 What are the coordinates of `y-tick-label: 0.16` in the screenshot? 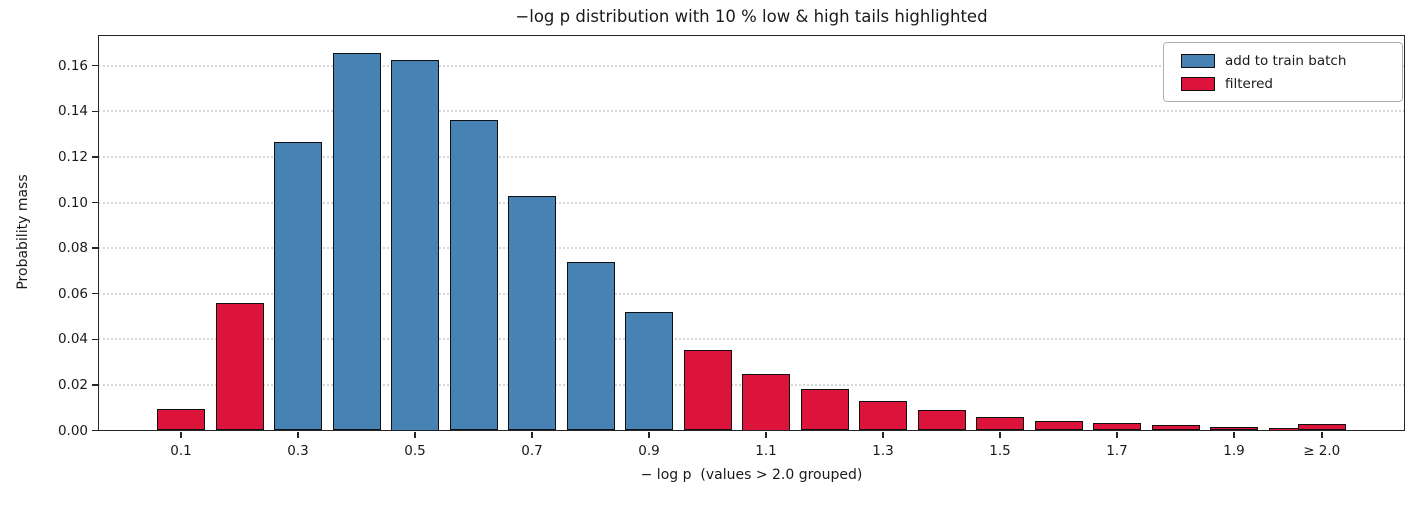 It's located at (72, 65).